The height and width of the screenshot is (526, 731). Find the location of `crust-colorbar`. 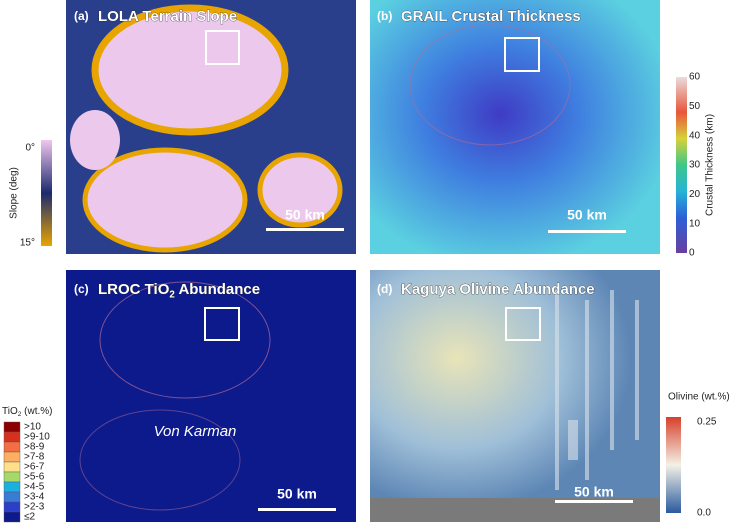

crust-colorbar is located at coordinates (681, 165).